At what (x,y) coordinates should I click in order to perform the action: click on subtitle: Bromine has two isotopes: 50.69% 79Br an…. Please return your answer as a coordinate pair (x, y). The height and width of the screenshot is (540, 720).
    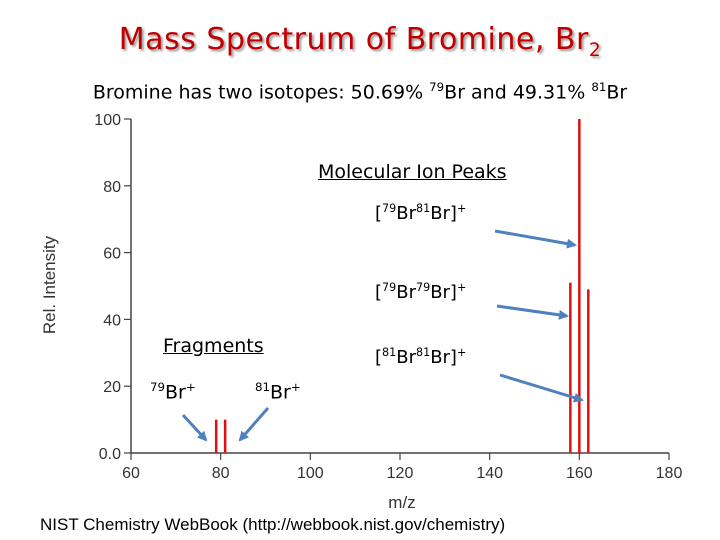
    Looking at the image, I should click on (360, 92).